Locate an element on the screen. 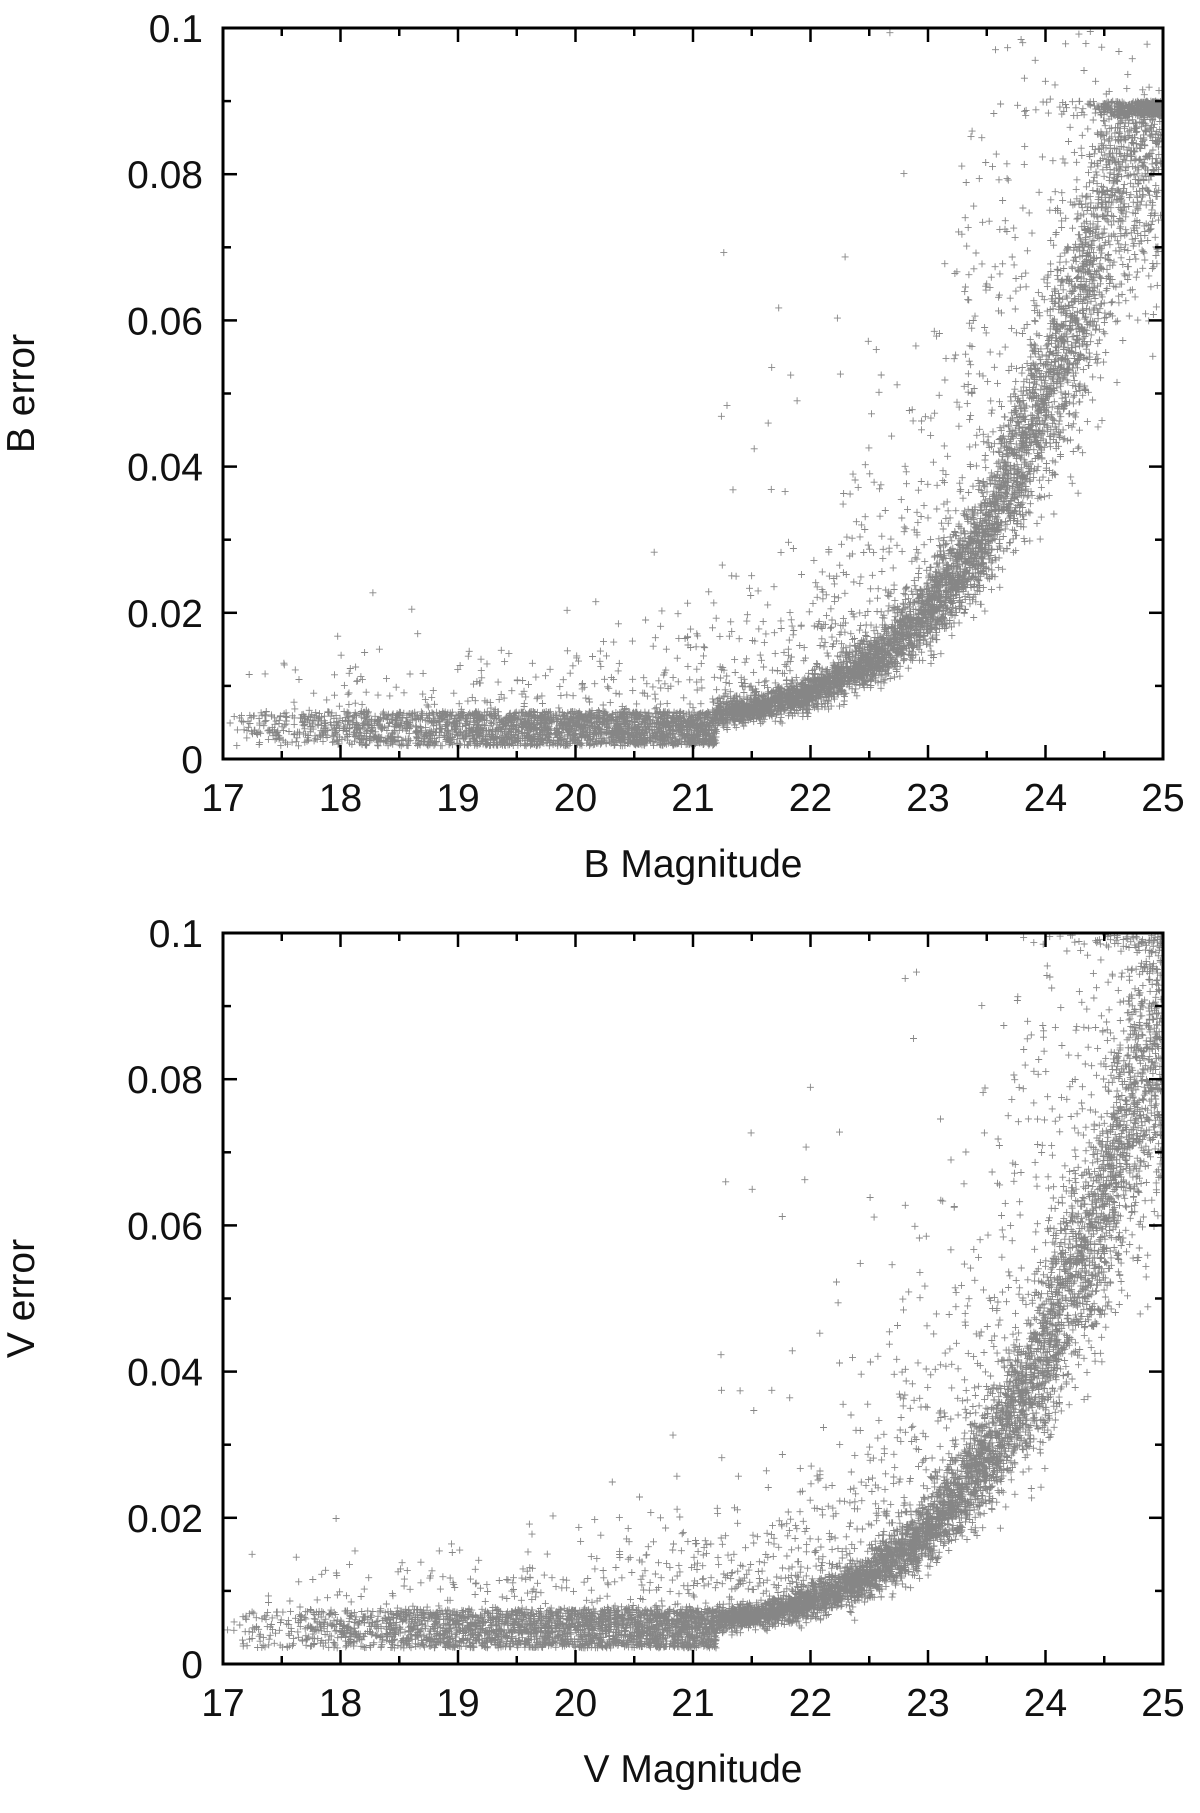 This screenshot has width=1200, height=1813. b-error-x-tick-label: 25 is located at coordinates (1162, 798).